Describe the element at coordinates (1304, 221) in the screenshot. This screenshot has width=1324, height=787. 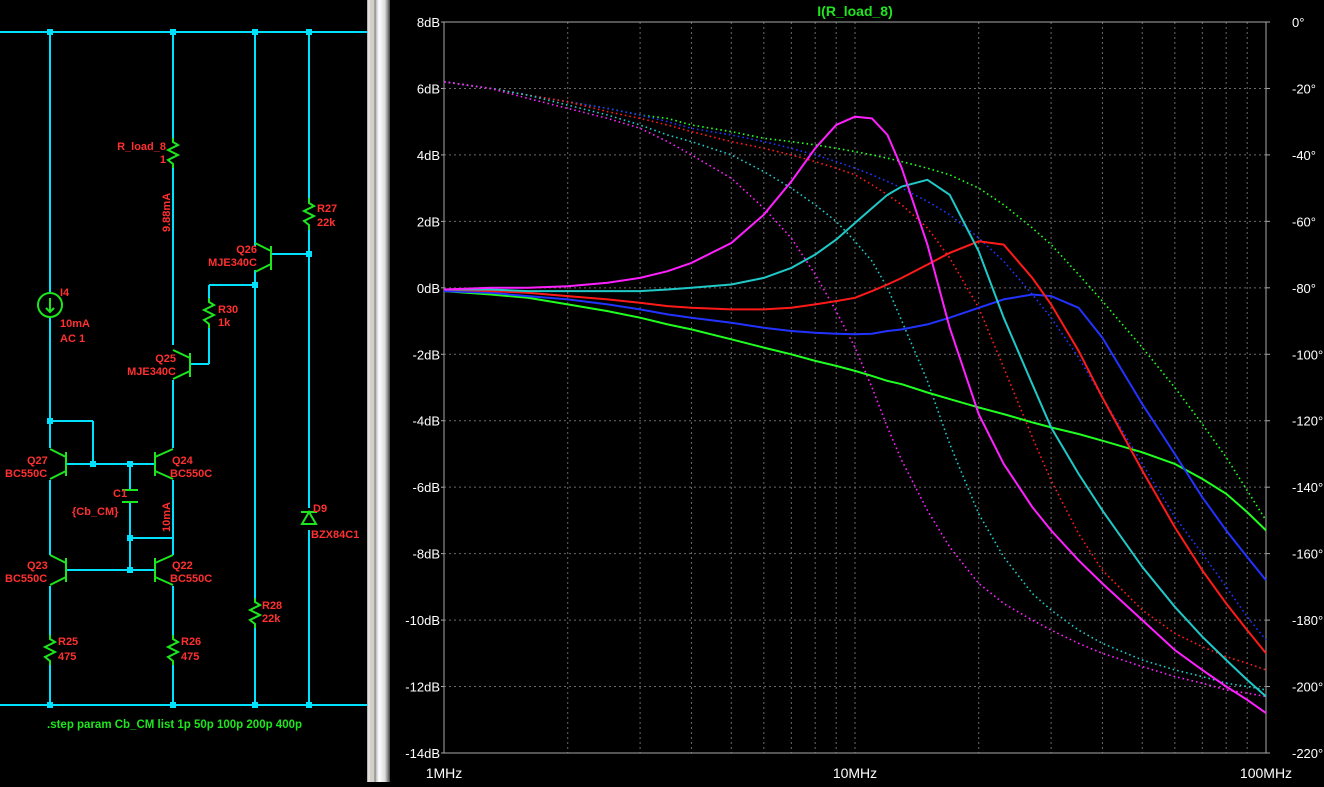
I see `y-right-tick-label: -60°` at that location.